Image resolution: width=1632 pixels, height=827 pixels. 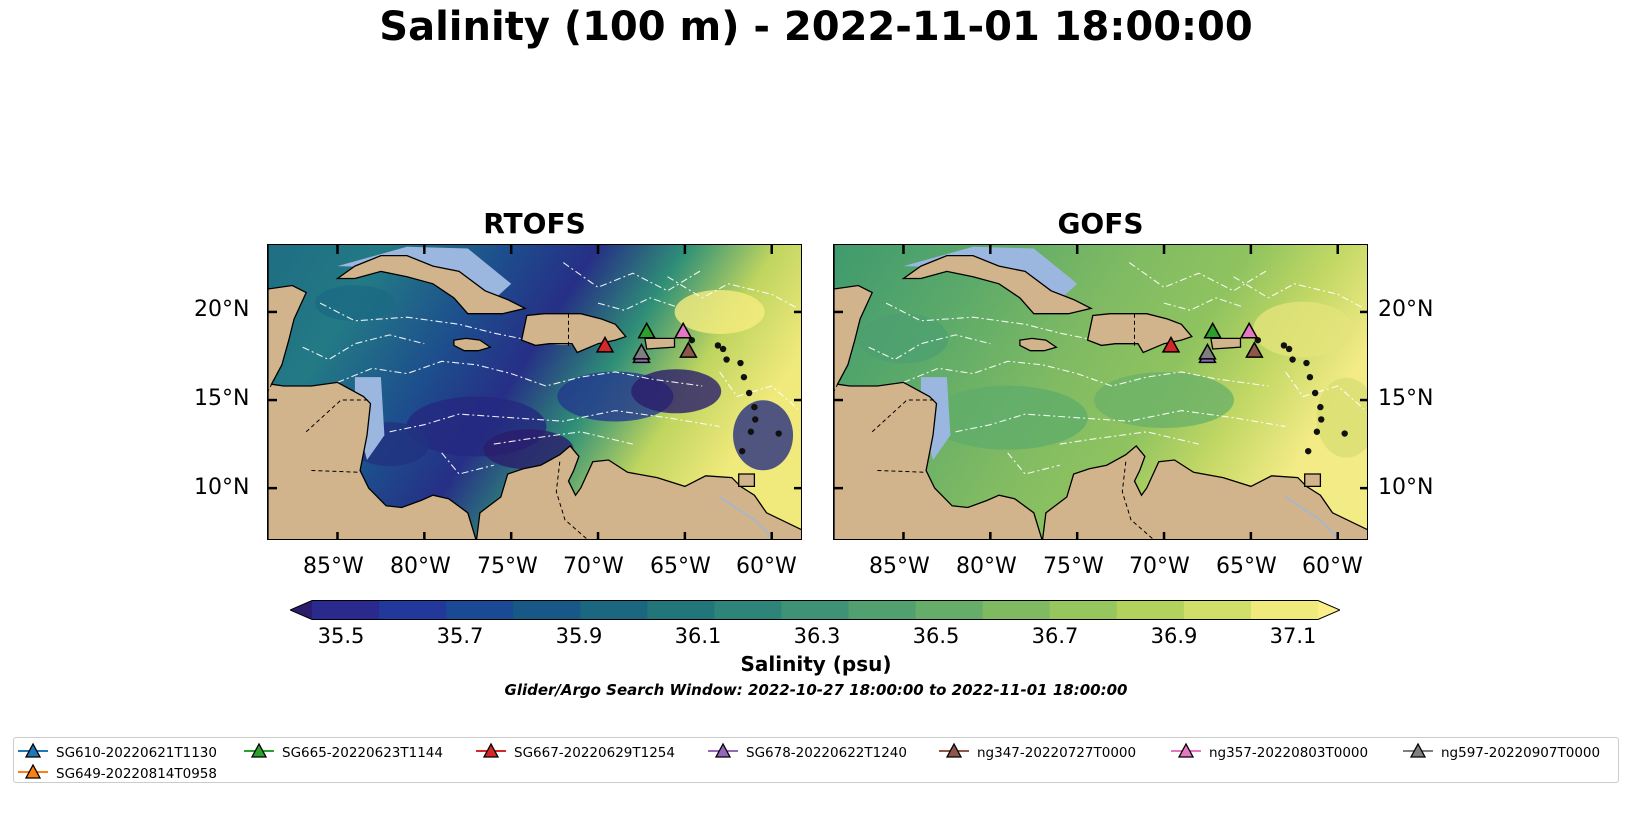 What do you see at coordinates (1055, 636) in the screenshot?
I see `colorbar-tick-36-7: 36.7` at bounding box center [1055, 636].